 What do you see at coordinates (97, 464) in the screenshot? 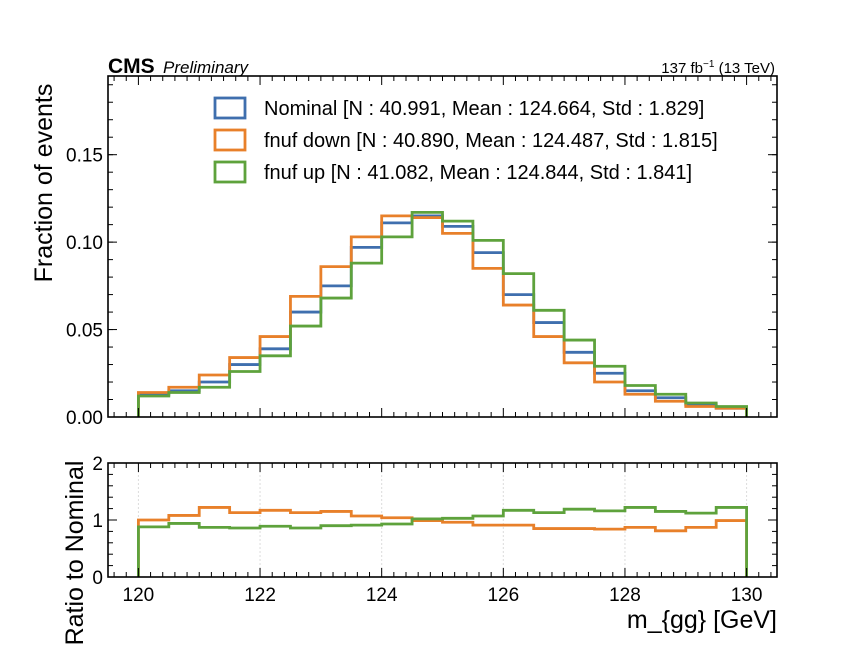
I see `y-tick-label: 2` at bounding box center [97, 464].